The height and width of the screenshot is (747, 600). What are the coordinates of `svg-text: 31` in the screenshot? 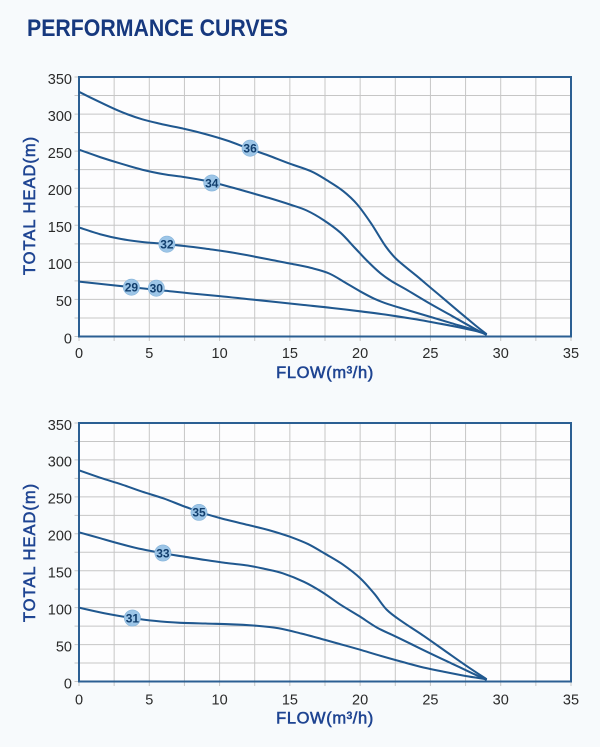 It's located at (133, 618).